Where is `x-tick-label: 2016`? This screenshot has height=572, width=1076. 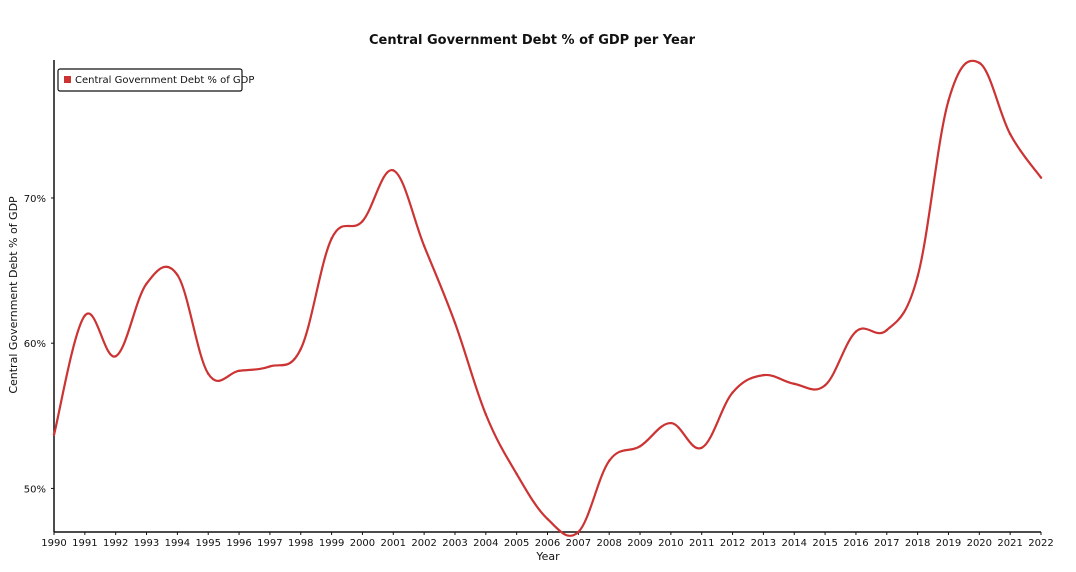
x-tick-label: 2016 is located at coordinates (855, 543).